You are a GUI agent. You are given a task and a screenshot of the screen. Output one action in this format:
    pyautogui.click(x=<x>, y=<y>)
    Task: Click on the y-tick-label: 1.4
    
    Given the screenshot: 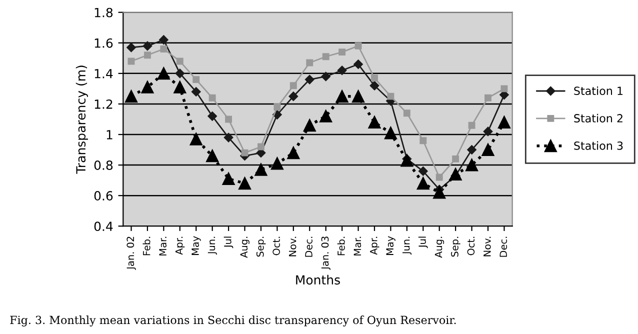 What is the action you would take?
    pyautogui.click(x=103, y=73)
    